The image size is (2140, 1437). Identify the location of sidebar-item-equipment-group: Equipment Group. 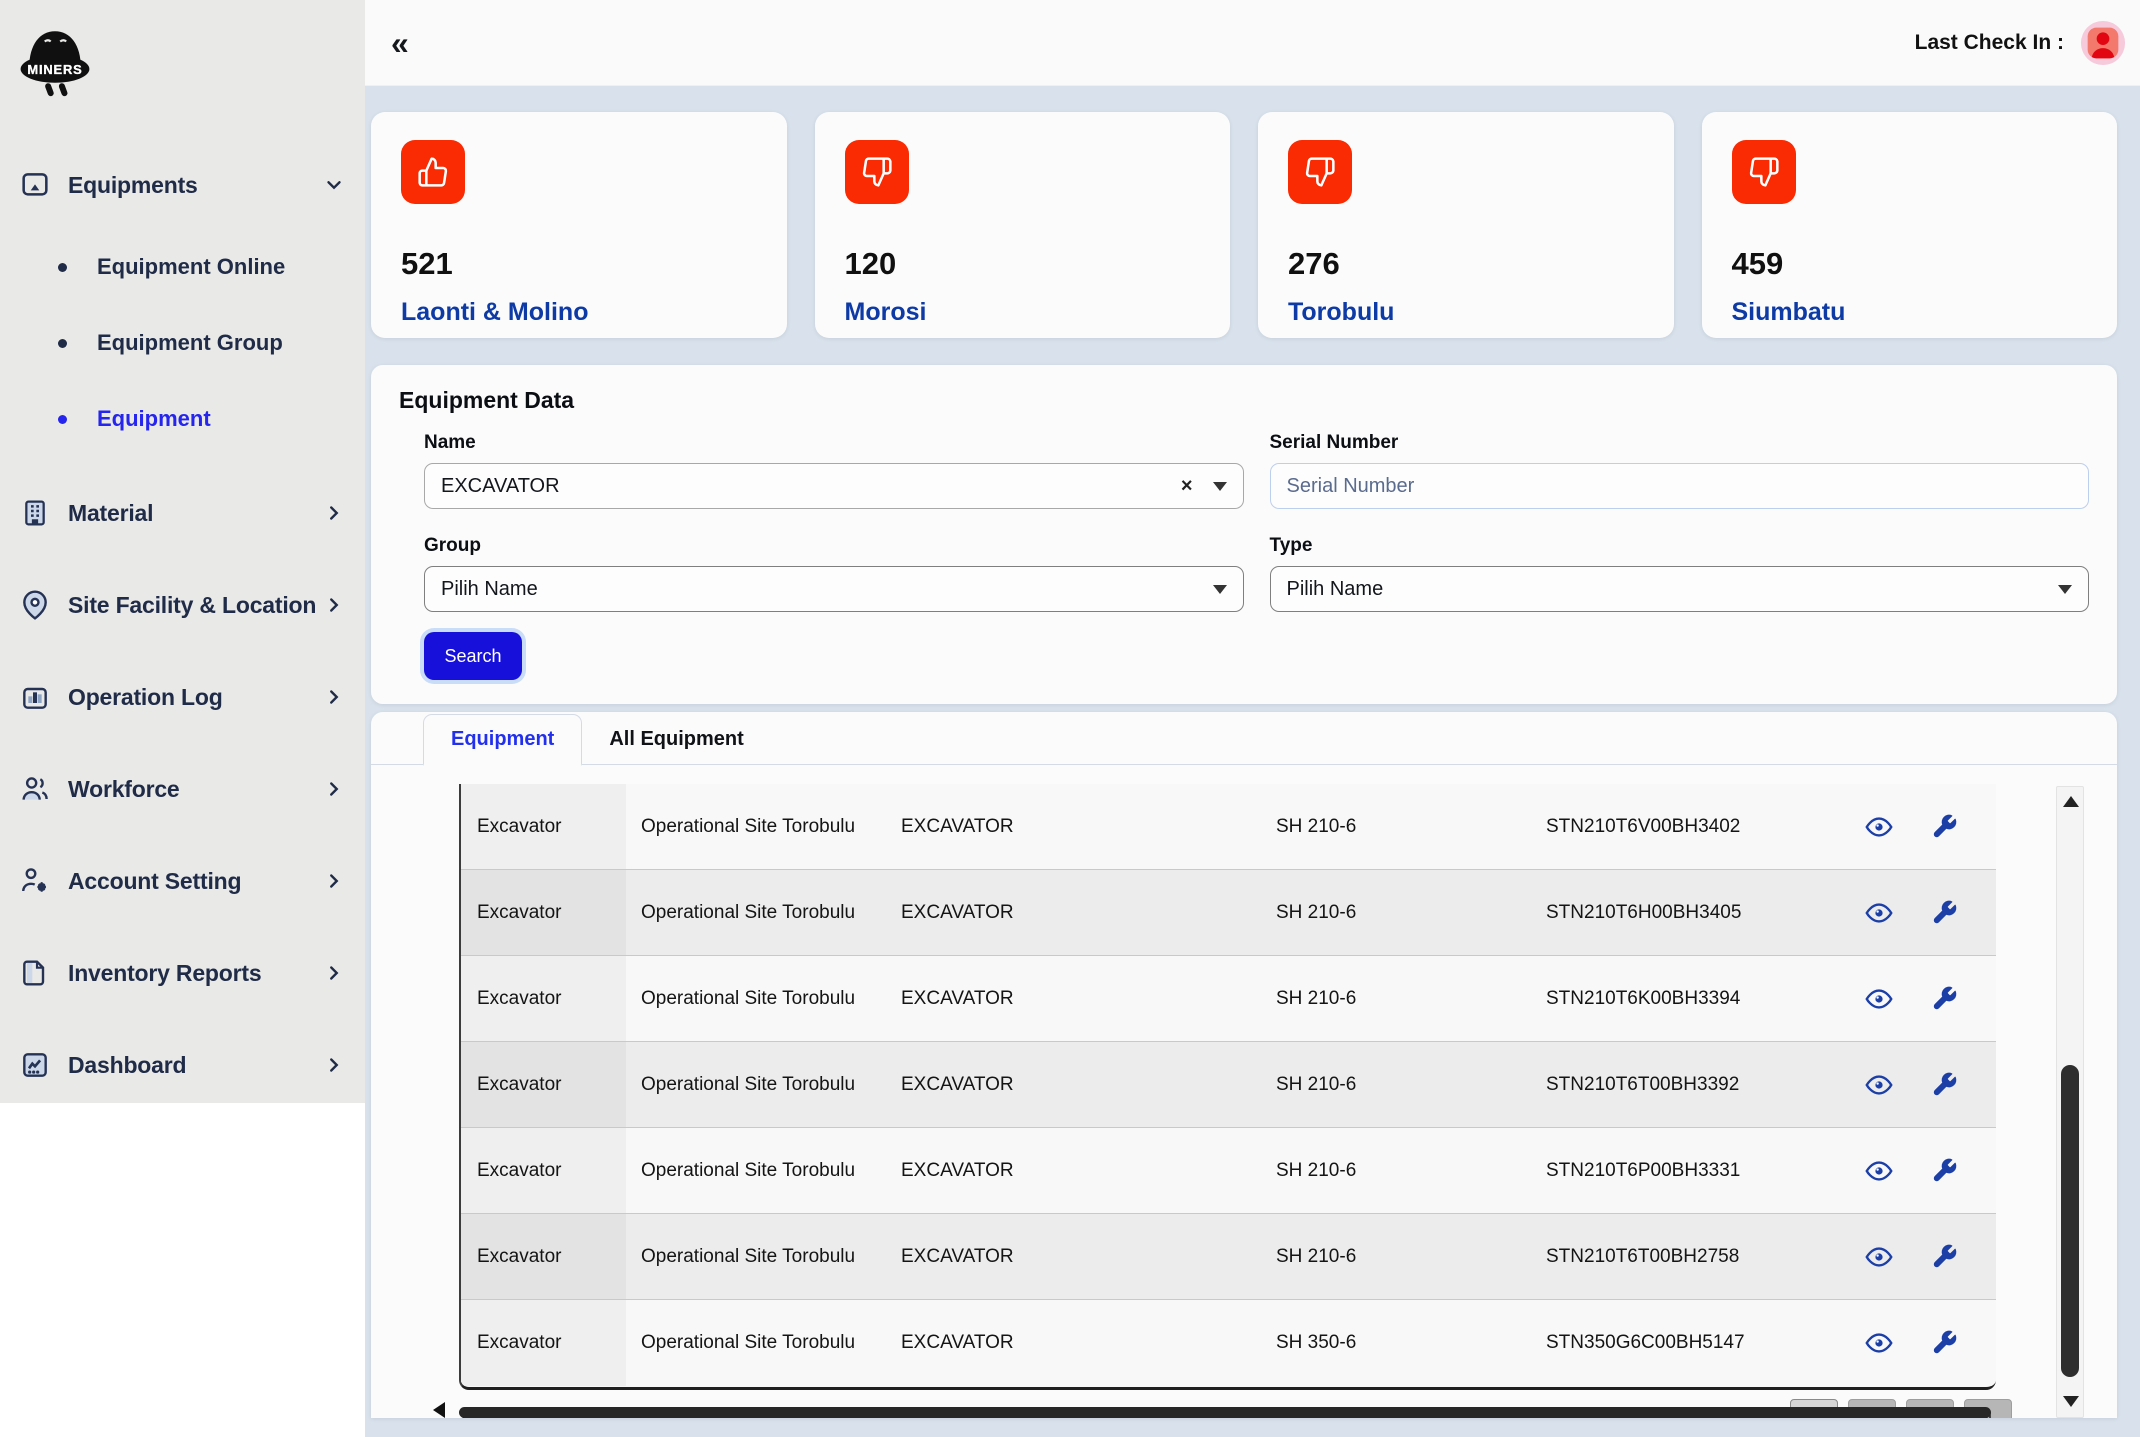
(182, 343).